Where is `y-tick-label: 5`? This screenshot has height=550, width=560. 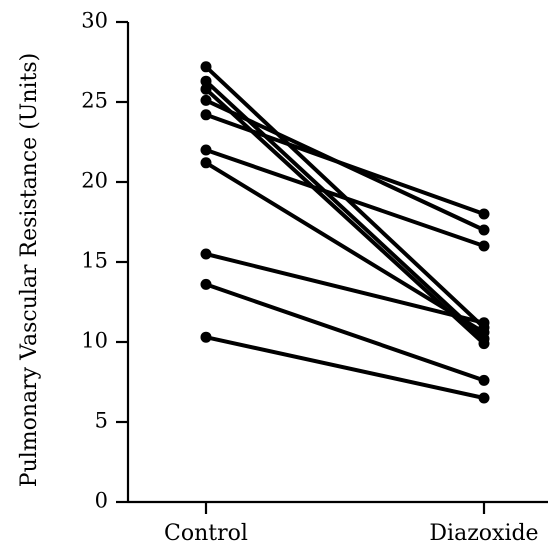
y-tick-label: 5 is located at coordinates (101, 421).